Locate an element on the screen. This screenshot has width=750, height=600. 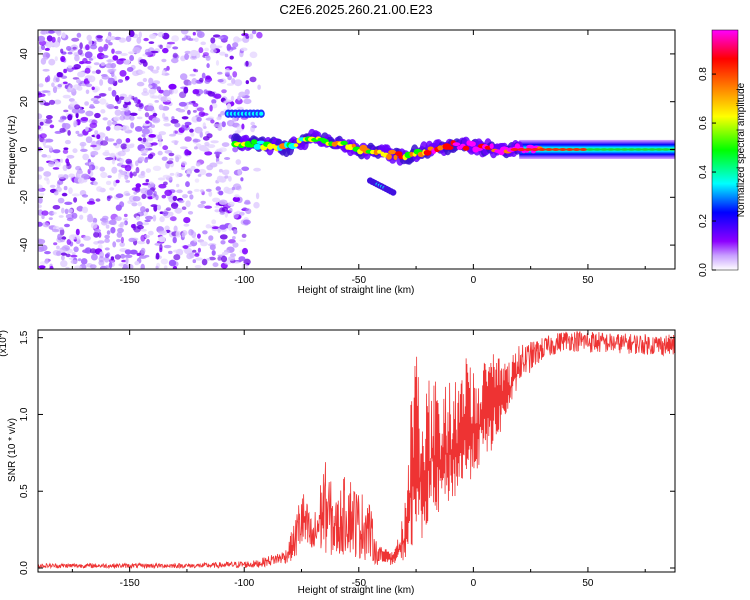
y-tick-label: 0.5 is located at coordinates (24, 491).